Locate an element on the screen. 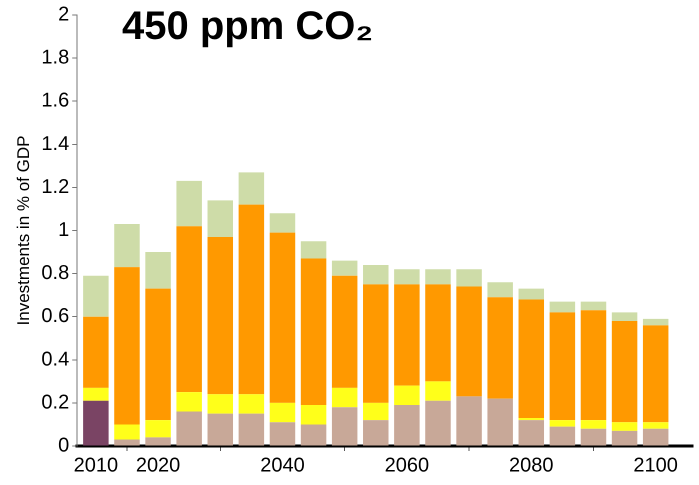  y-tick-label: 0 is located at coordinates (64, 445).